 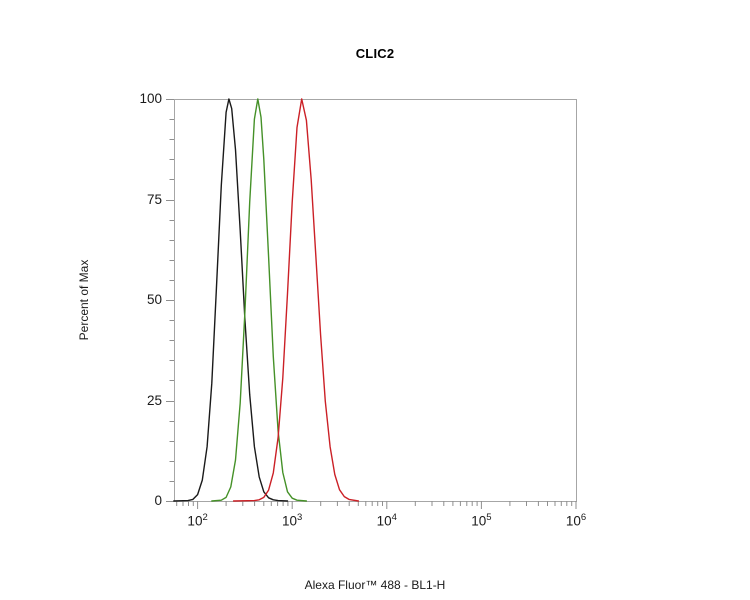 I want to click on y-tick-label-0: 0, so click(x=158, y=500).